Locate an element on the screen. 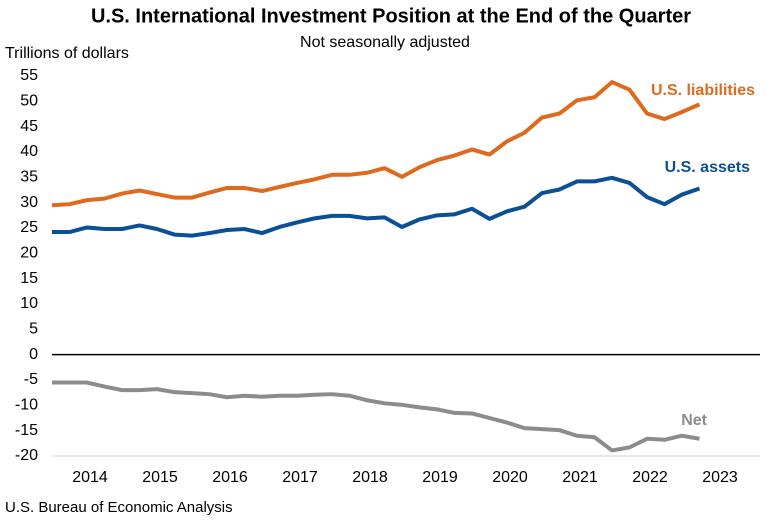  y-tick-label: 20 is located at coordinates (29, 253).